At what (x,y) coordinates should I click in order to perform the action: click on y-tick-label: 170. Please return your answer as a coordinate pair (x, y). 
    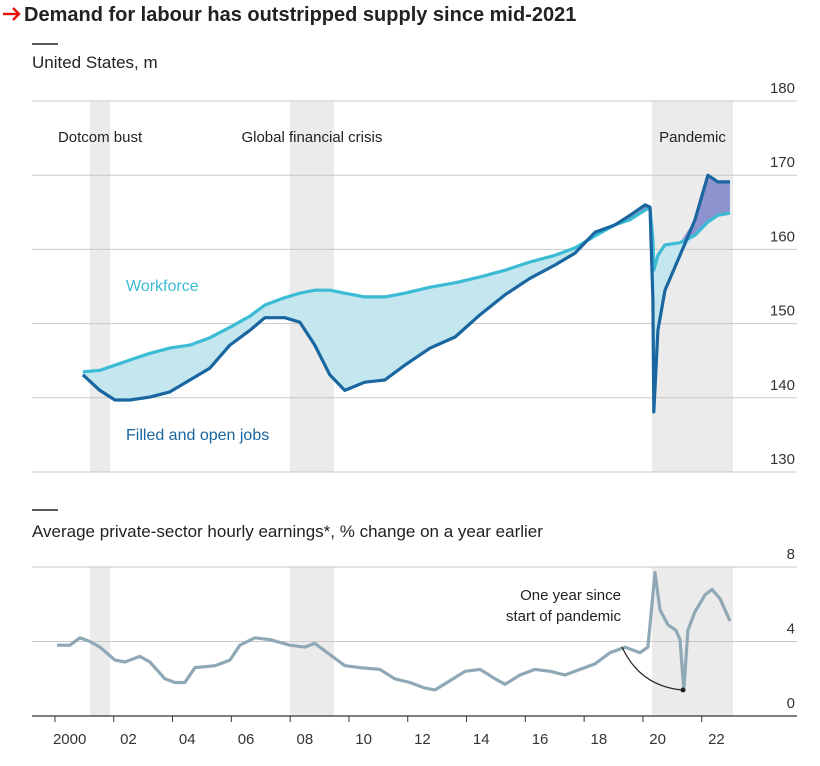
    Looking at the image, I should click on (782, 162).